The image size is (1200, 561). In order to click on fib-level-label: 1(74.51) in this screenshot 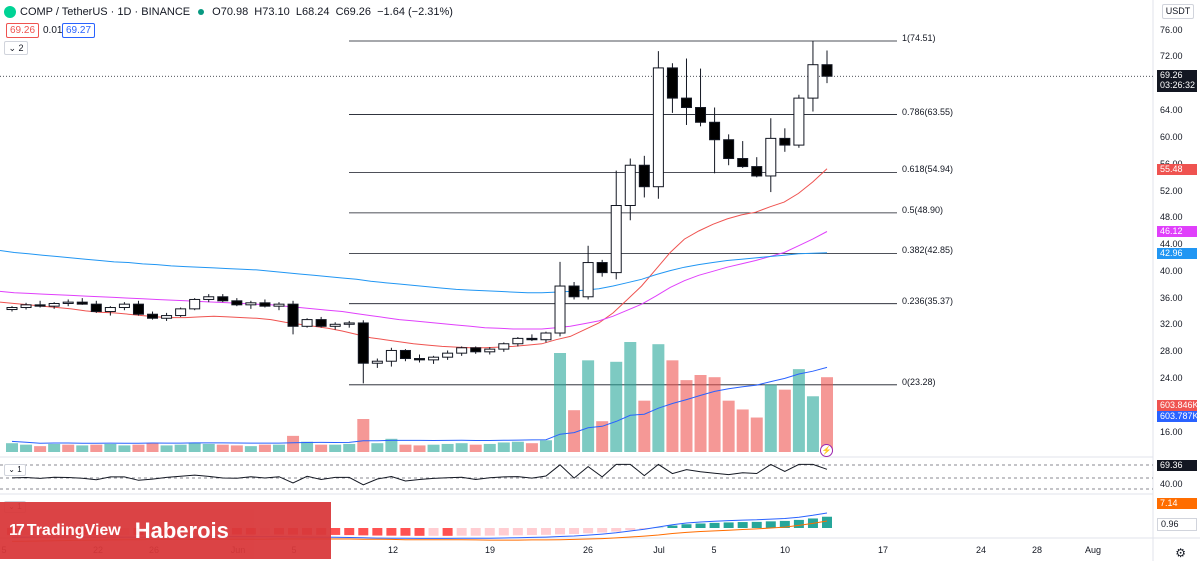, I will do `click(919, 38)`.